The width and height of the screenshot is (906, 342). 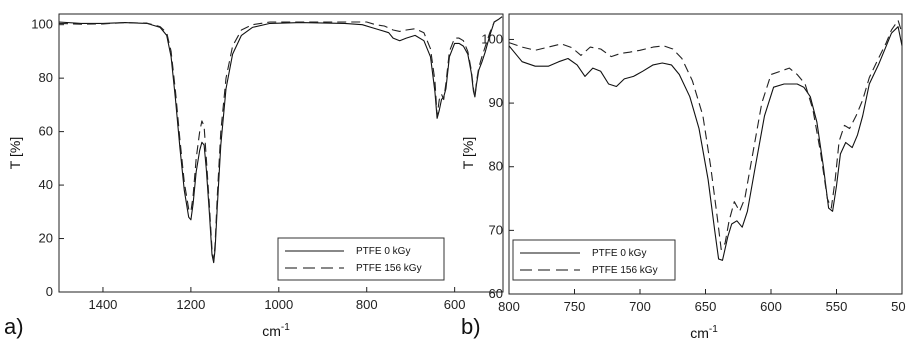 What do you see at coordinates (190, 304) in the screenshot?
I see `panel-a-x-tick-label: 1200` at bounding box center [190, 304].